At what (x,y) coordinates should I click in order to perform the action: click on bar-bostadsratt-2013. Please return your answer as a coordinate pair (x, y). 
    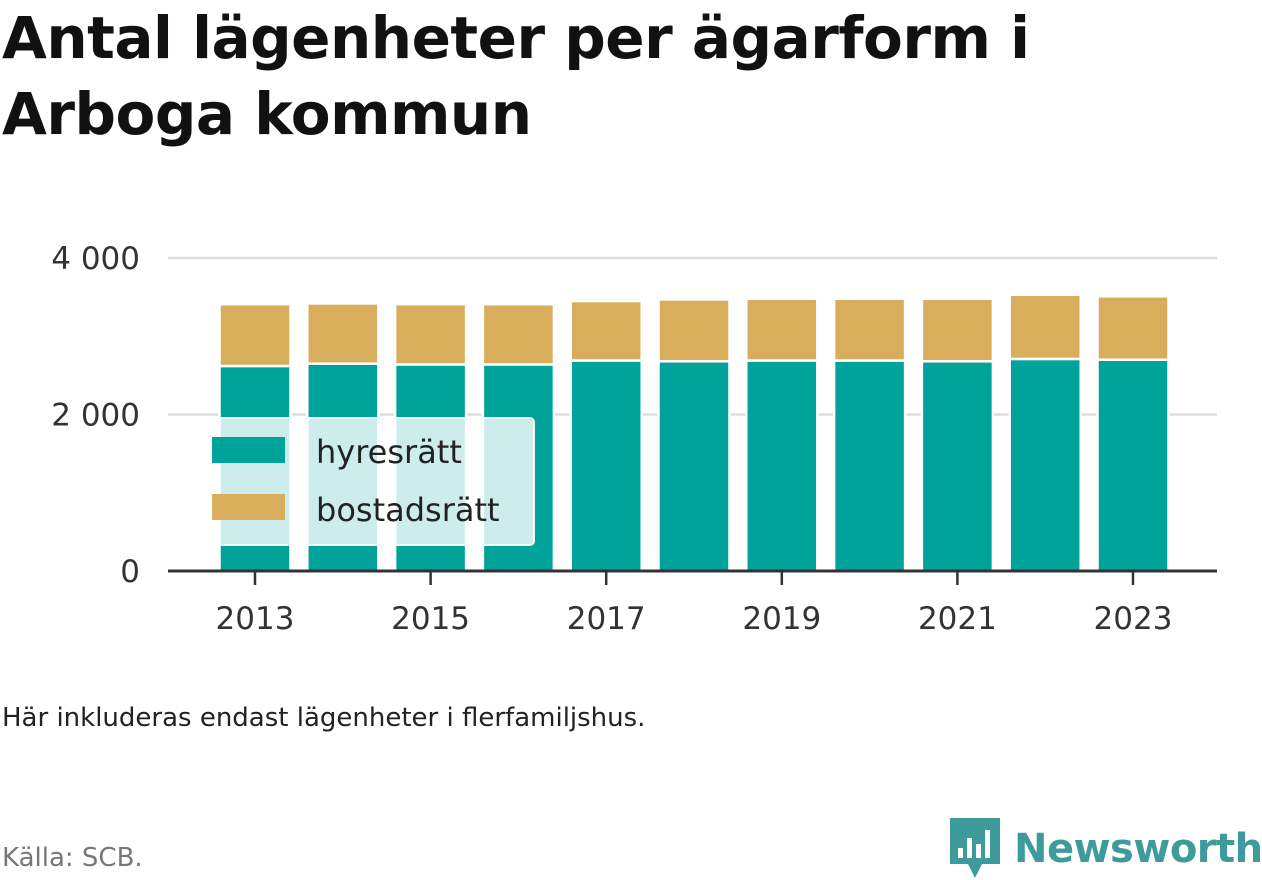
    Looking at the image, I should click on (255, 335).